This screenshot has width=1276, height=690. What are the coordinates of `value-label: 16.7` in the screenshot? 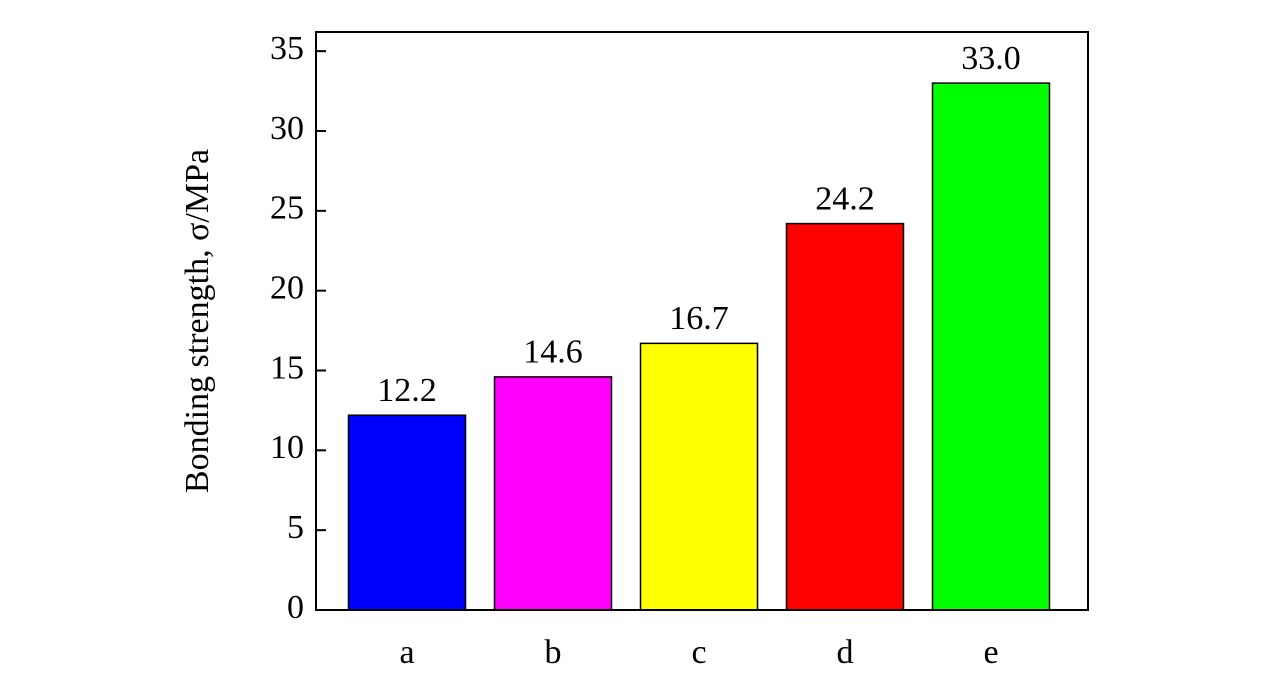 It's located at (699, 318).